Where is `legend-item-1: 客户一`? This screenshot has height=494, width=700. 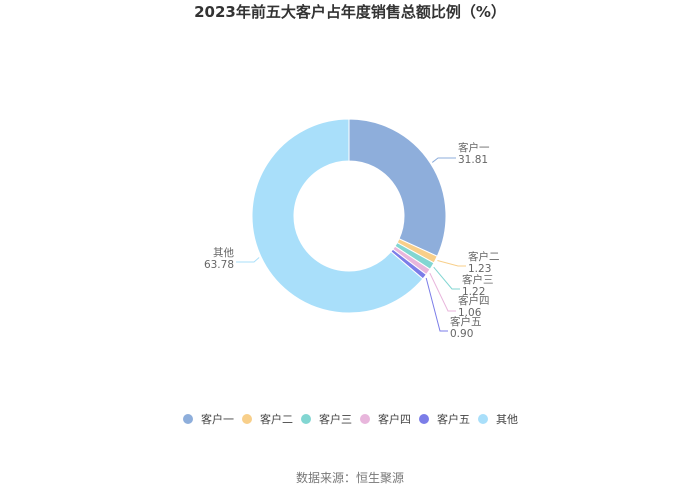 legend-item-1: 客户一 is located at coordinates (208, 419).